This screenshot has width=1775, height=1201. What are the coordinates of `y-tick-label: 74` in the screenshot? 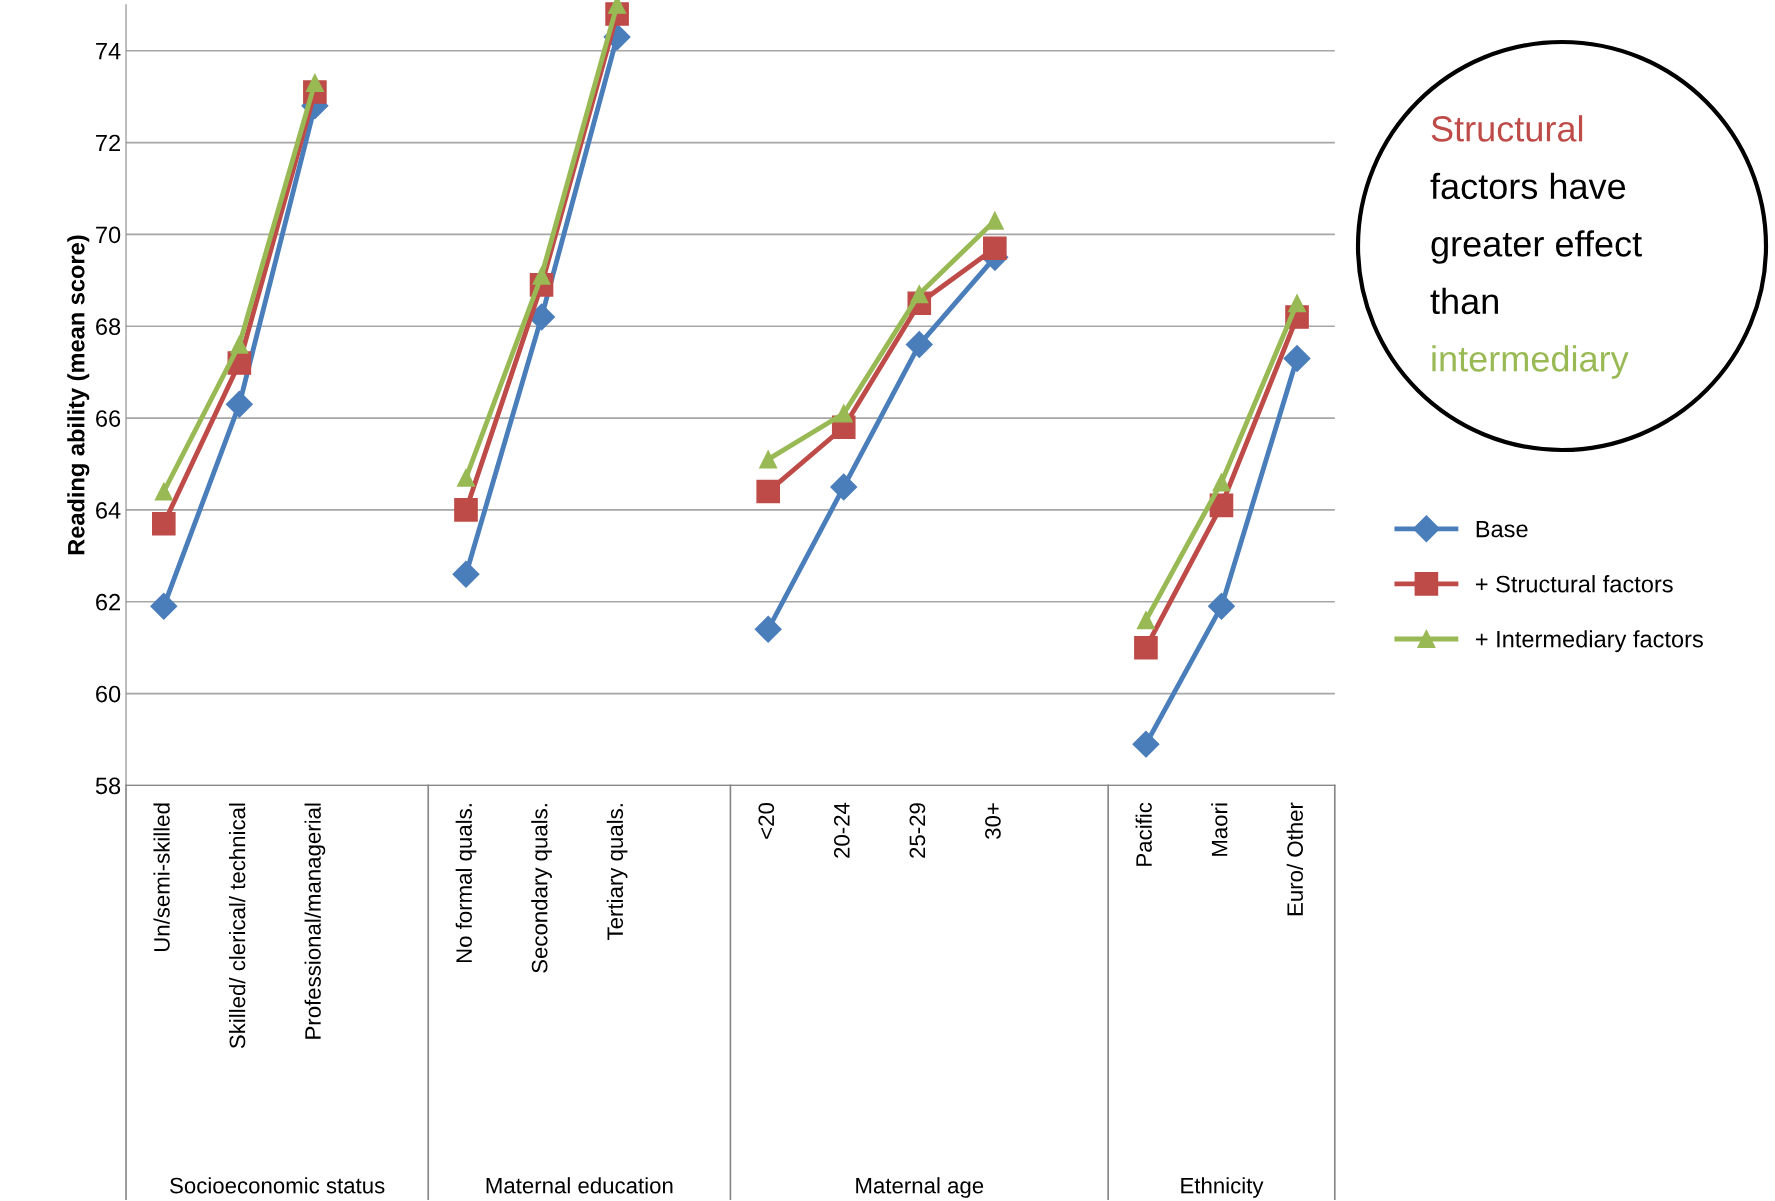 It's located at (108, 51).